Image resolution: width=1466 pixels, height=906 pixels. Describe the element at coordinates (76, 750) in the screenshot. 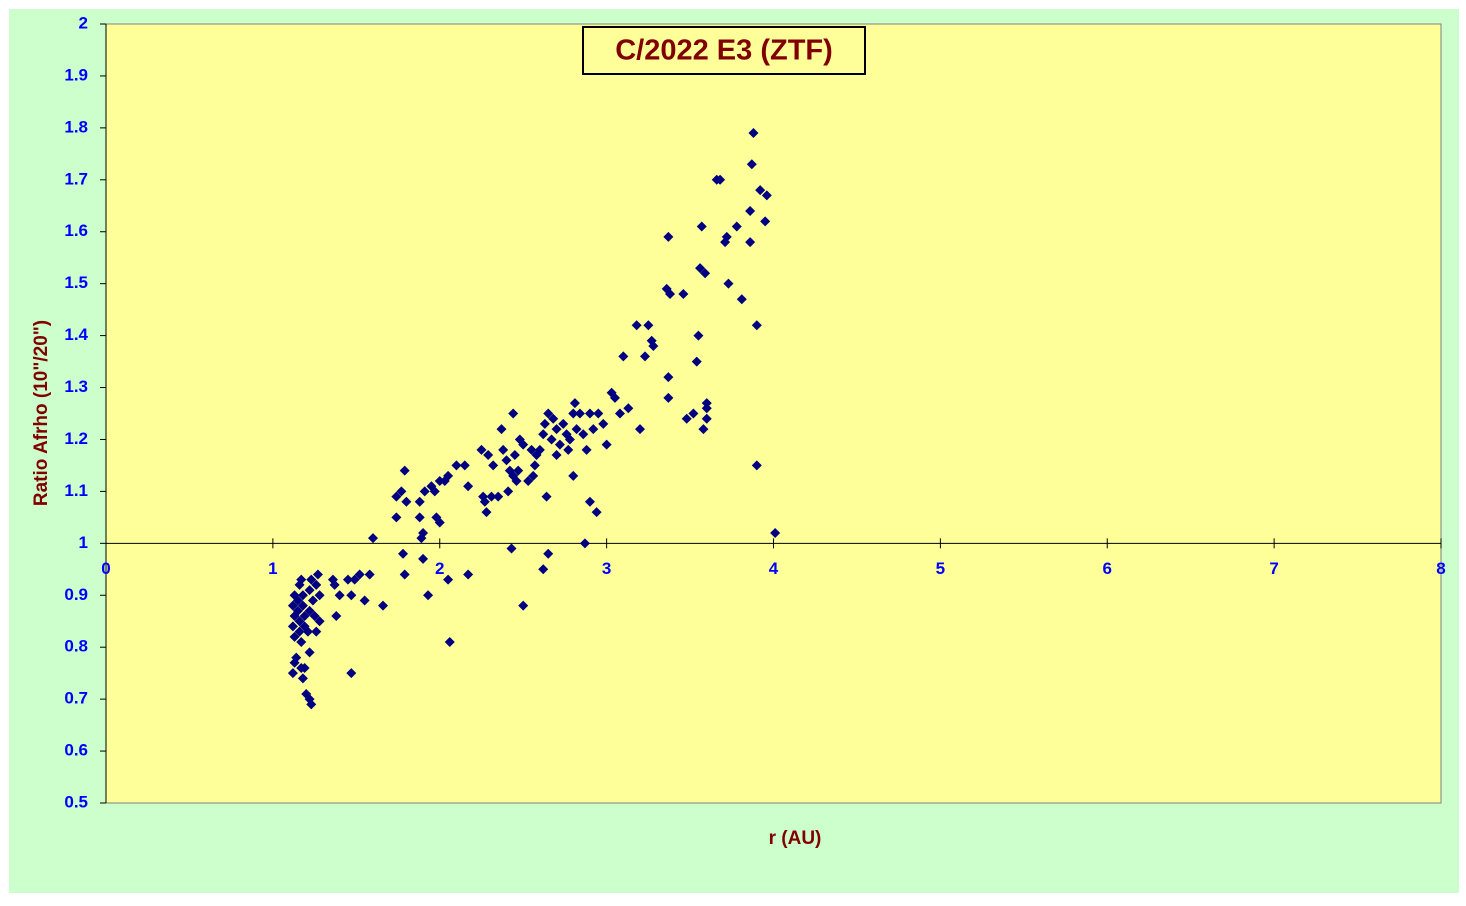

I see `y-tick-label: 0.6` at that location.